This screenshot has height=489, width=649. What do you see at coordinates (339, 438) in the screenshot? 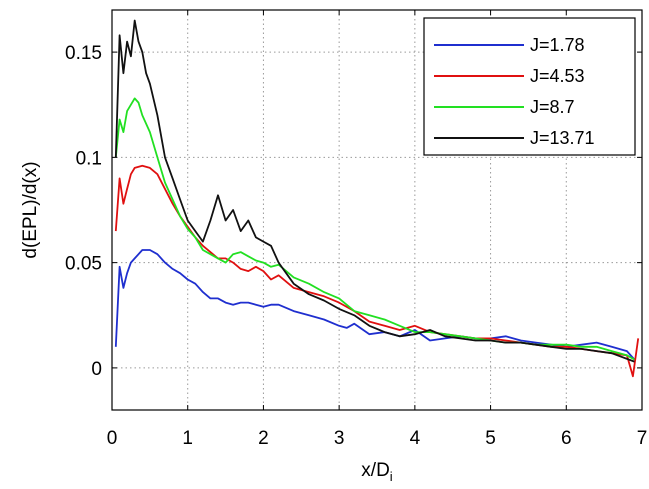
I see `x-tick-label: 3` at bounding box center [339, 438].